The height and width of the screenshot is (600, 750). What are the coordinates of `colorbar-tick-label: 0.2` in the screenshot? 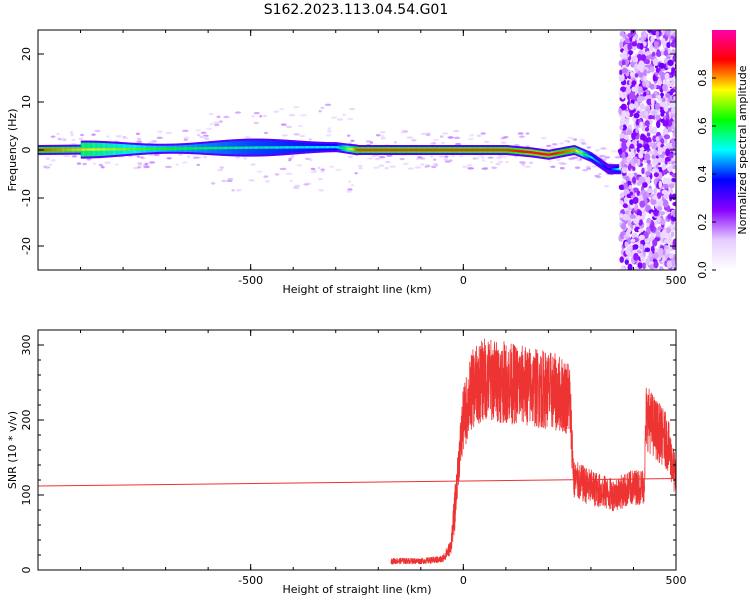 It's located at (702, 222).